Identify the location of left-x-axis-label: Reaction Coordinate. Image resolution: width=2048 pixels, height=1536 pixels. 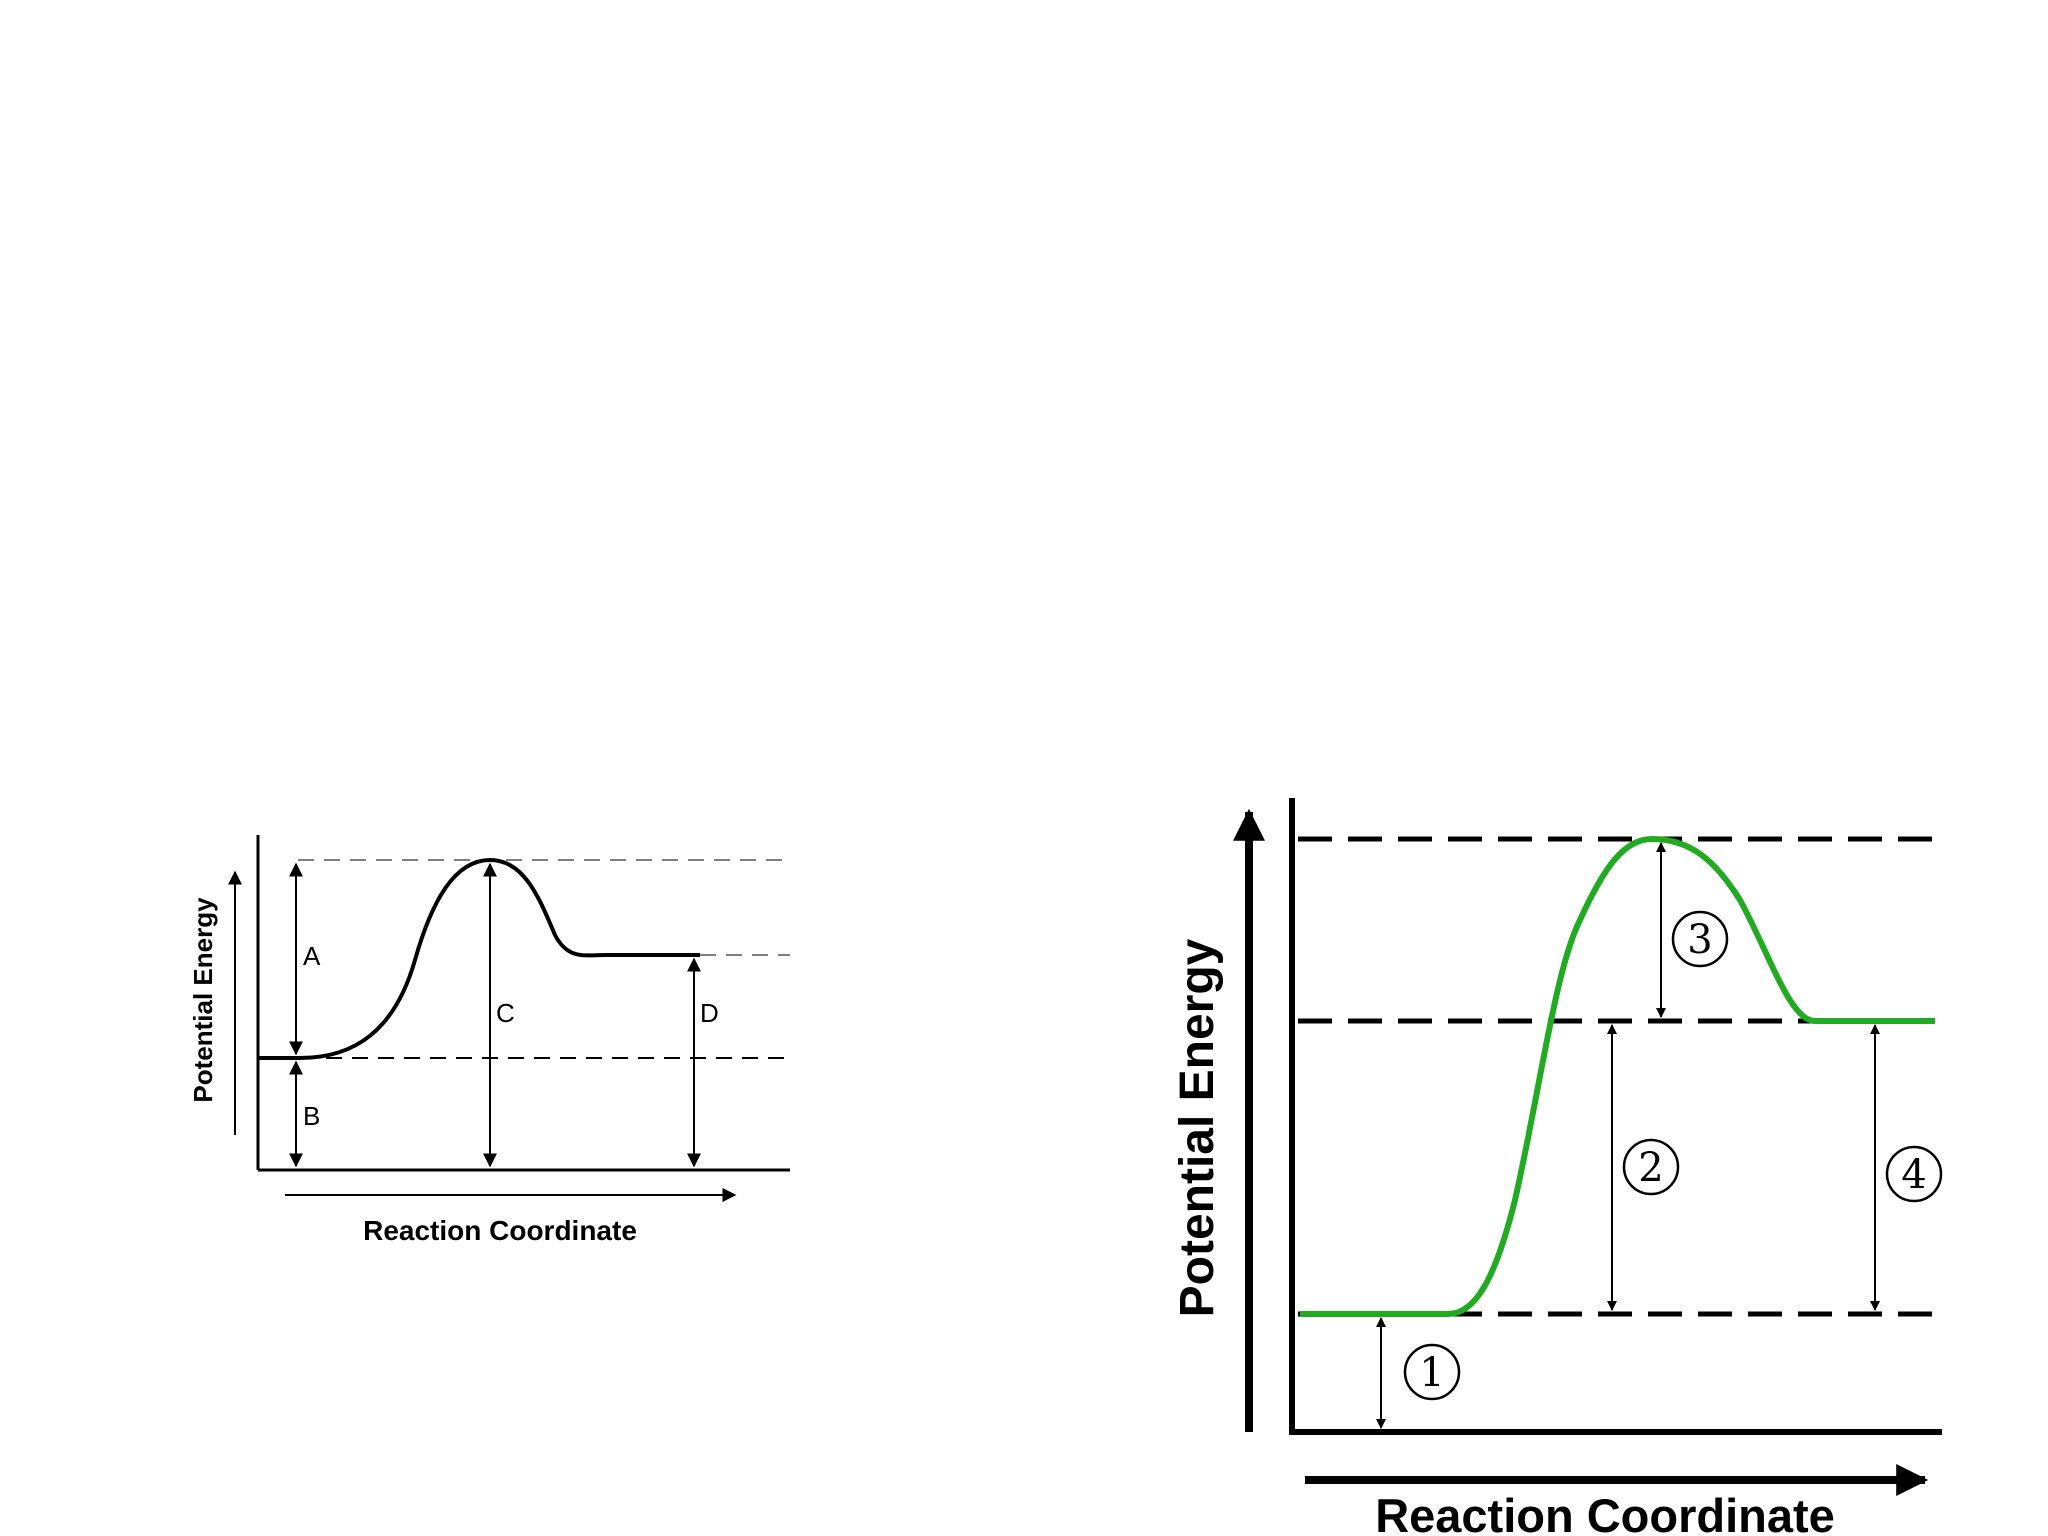
(500, 1230).